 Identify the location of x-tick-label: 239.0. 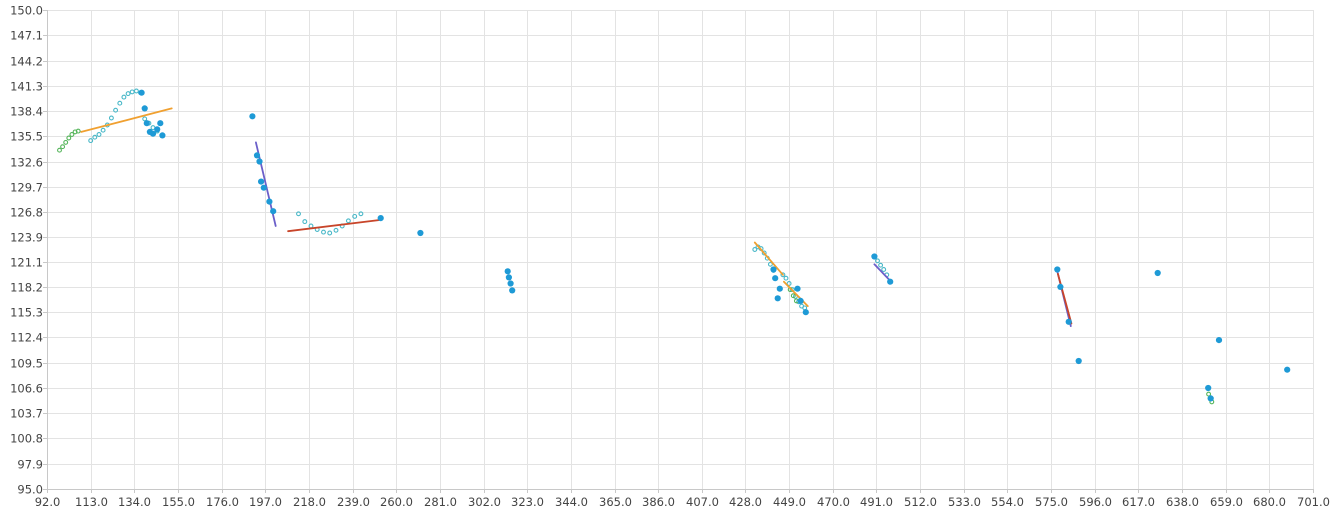
(353, 502).